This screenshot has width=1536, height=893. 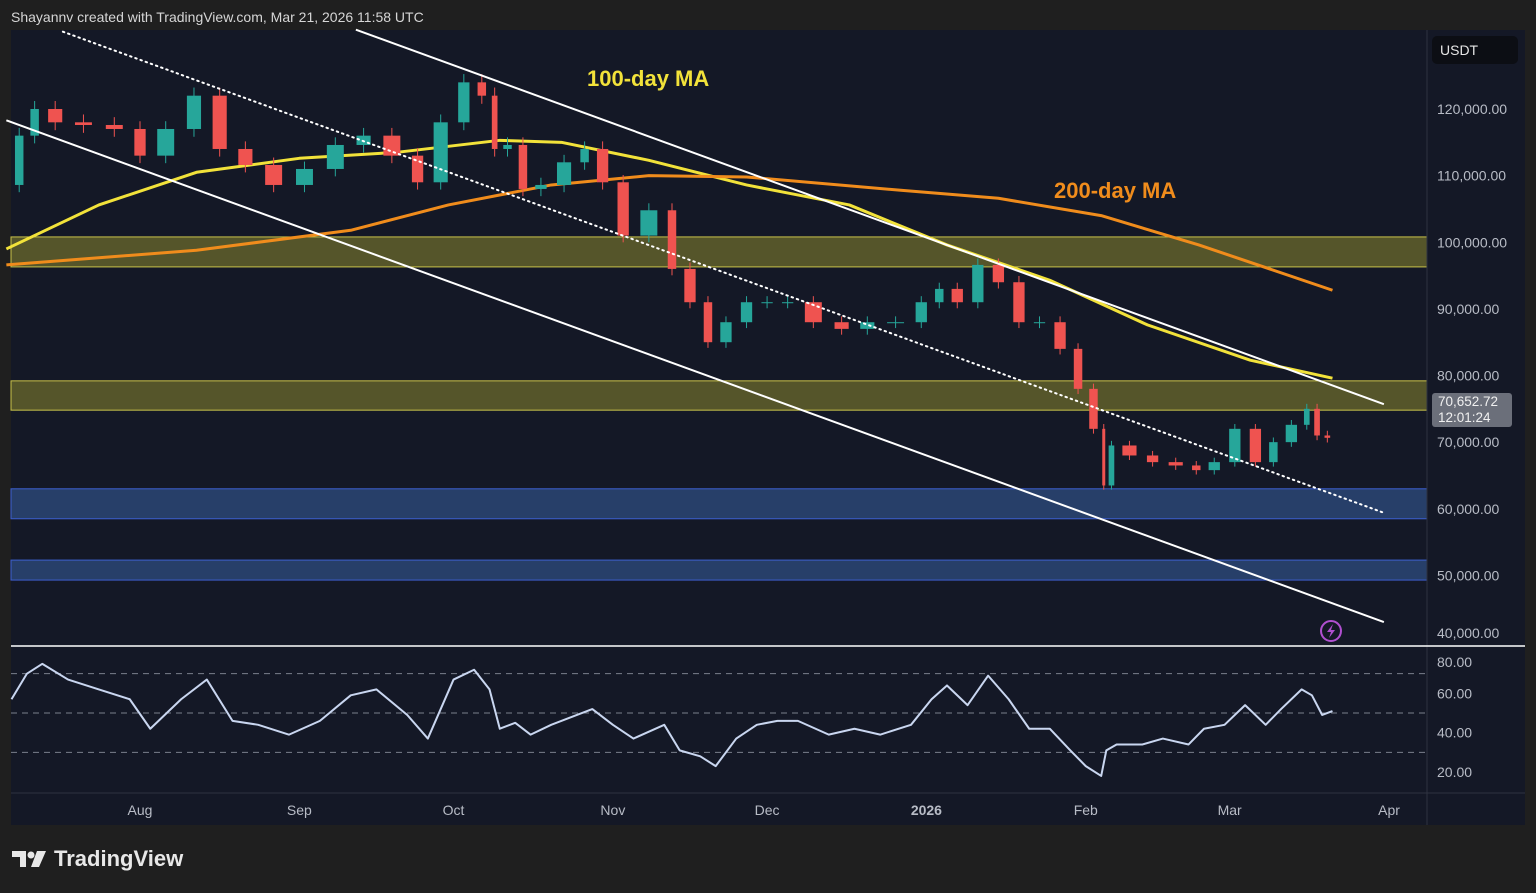 What do you see at coordinates (1115, 190) in the screenshot?
I see `ma200-label: 200-day MA` at bounding box center [1115, 190].